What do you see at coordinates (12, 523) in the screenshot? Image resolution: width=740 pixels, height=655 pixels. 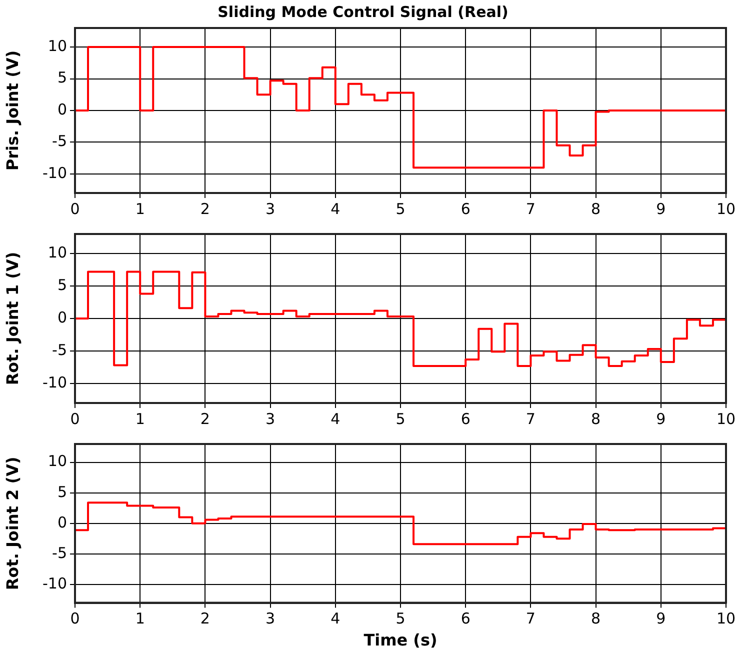 I see `y-axis-title: Rot. Joint 2 (V)` at bounding box center [12, 523].